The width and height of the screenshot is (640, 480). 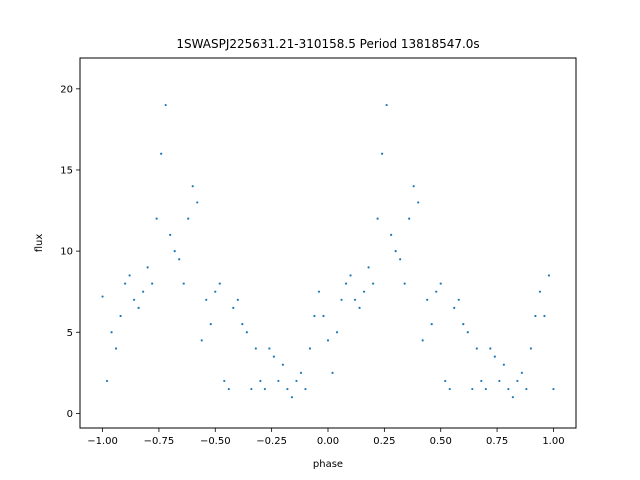 What do you see at coordinates (66, 170) in the screenshot?
I see `y-tick-label: 15` at bounding box center [66, 170].